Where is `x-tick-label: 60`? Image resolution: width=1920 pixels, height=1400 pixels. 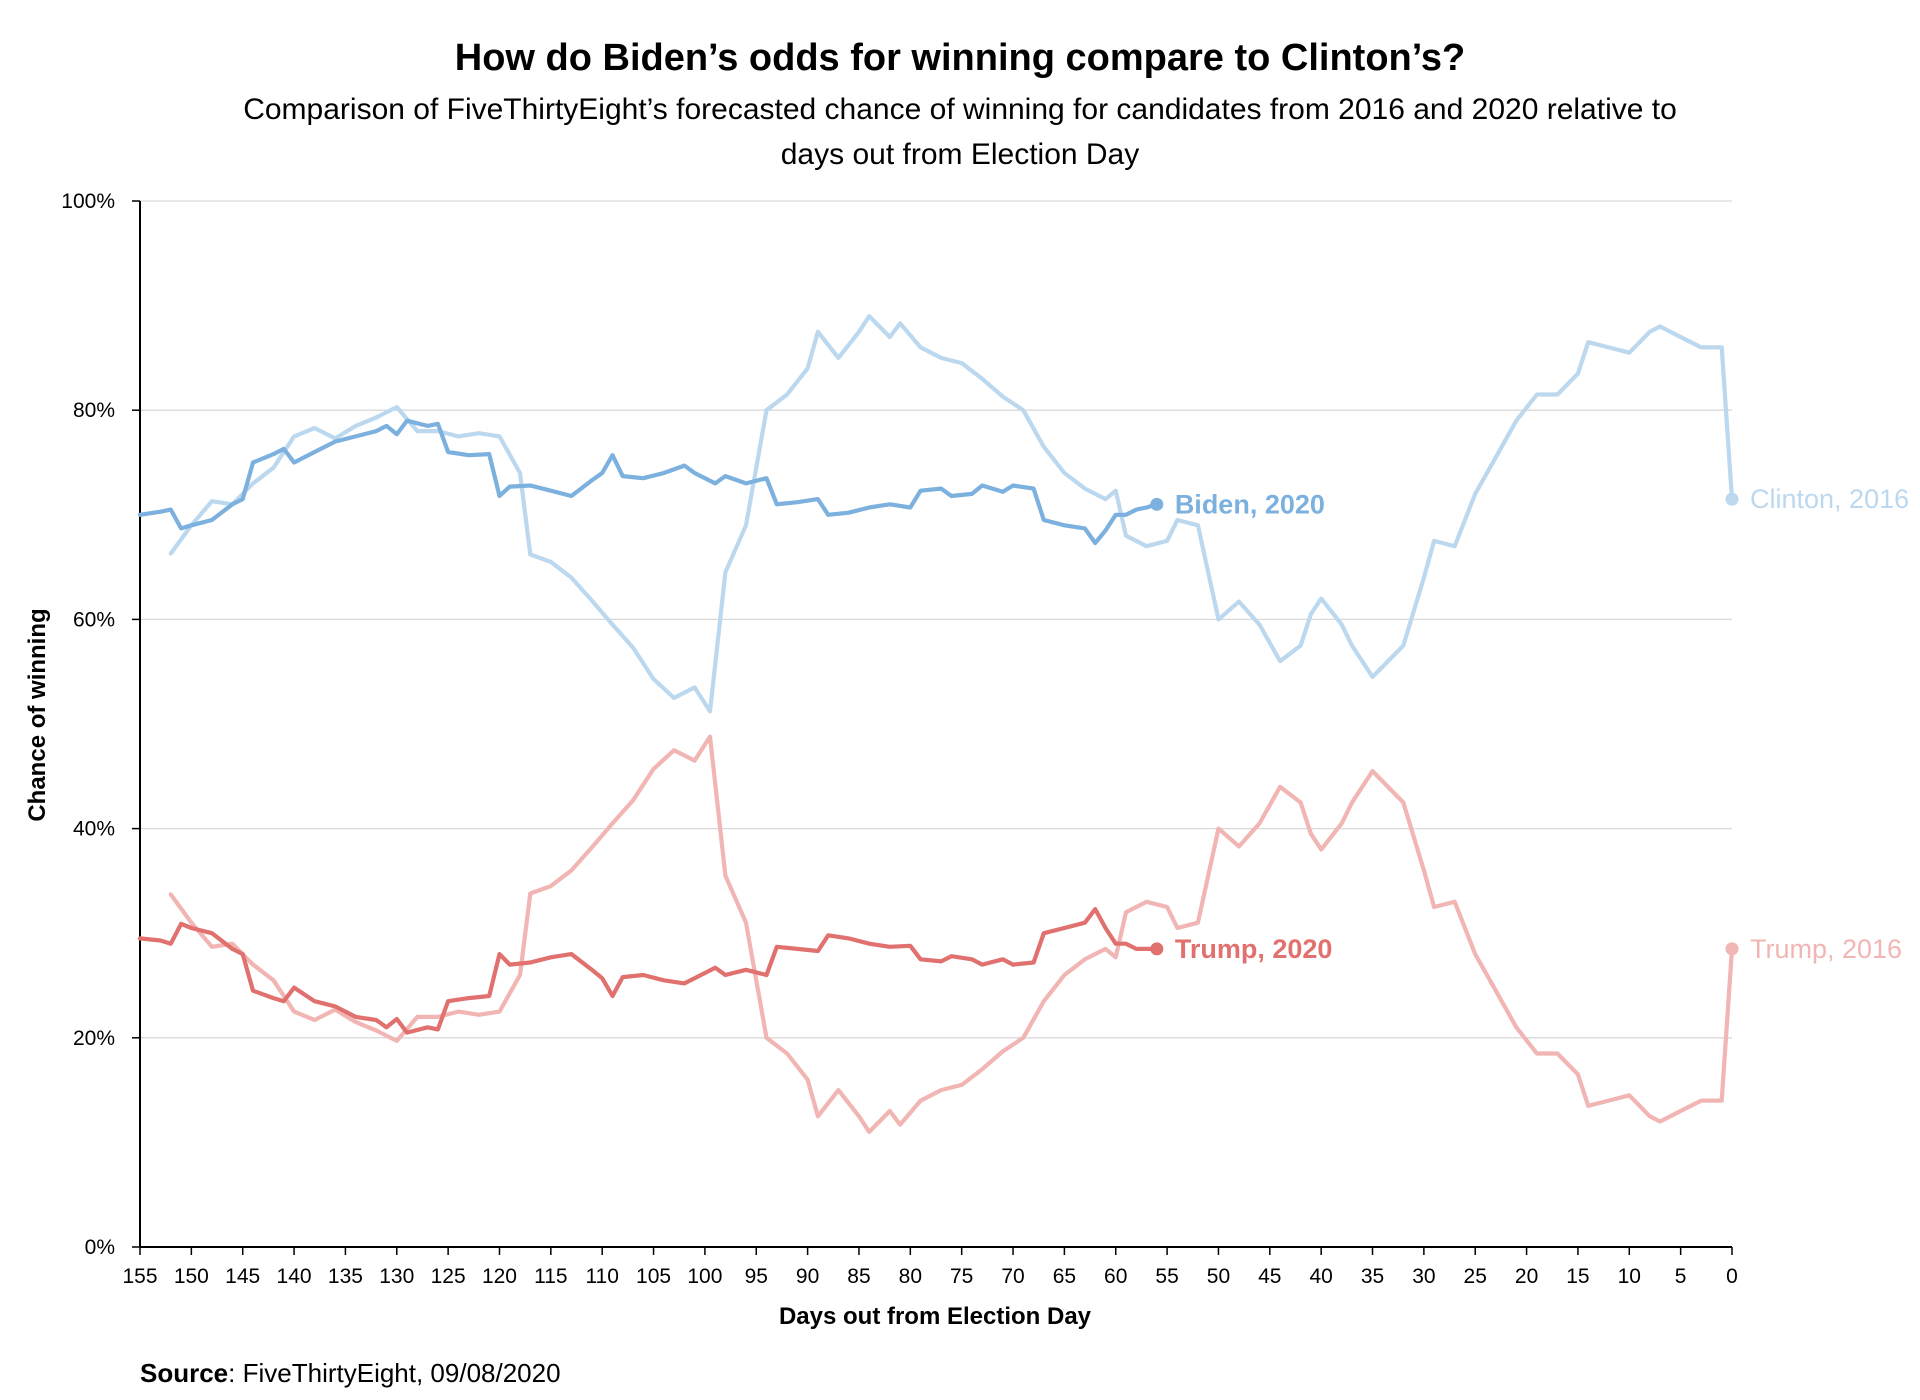
x-tick-label: 60 is located at coordinates (1115, 1276).